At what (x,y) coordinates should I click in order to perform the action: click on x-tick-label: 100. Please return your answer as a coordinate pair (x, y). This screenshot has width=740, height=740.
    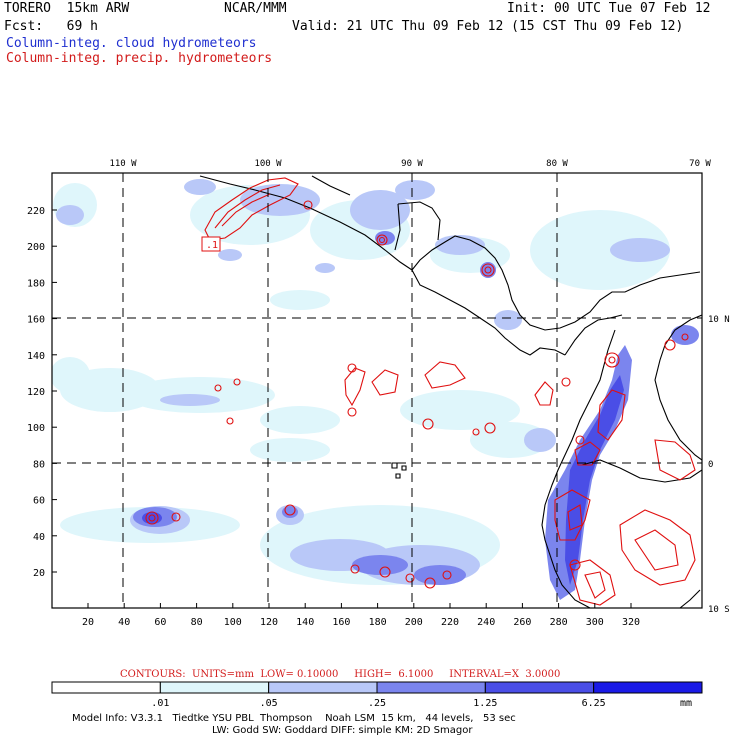
    Looking at the image, I should click on (233, 622).